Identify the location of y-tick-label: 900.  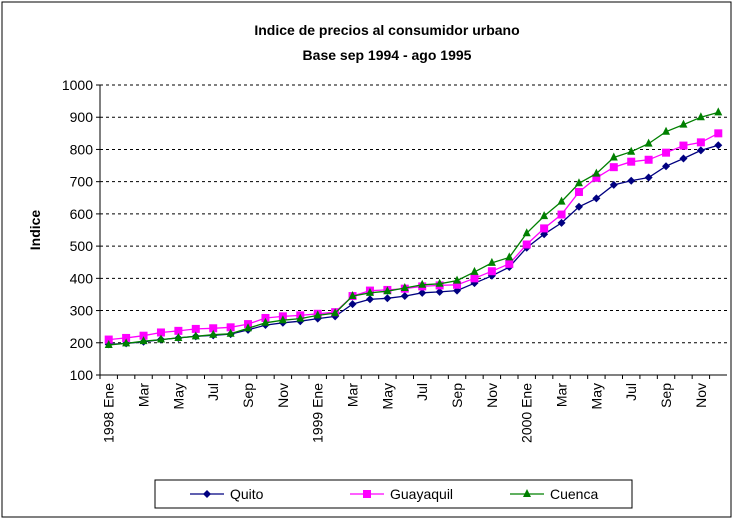
(82, 117).